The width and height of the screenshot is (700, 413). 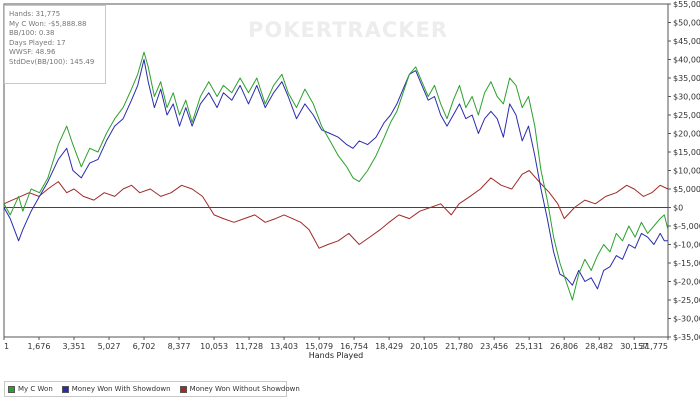 What do you see at coordinates (686, 282) in the screenshot?
I see `y-tick-label: $-20,000` at bounding box center [686, 282].